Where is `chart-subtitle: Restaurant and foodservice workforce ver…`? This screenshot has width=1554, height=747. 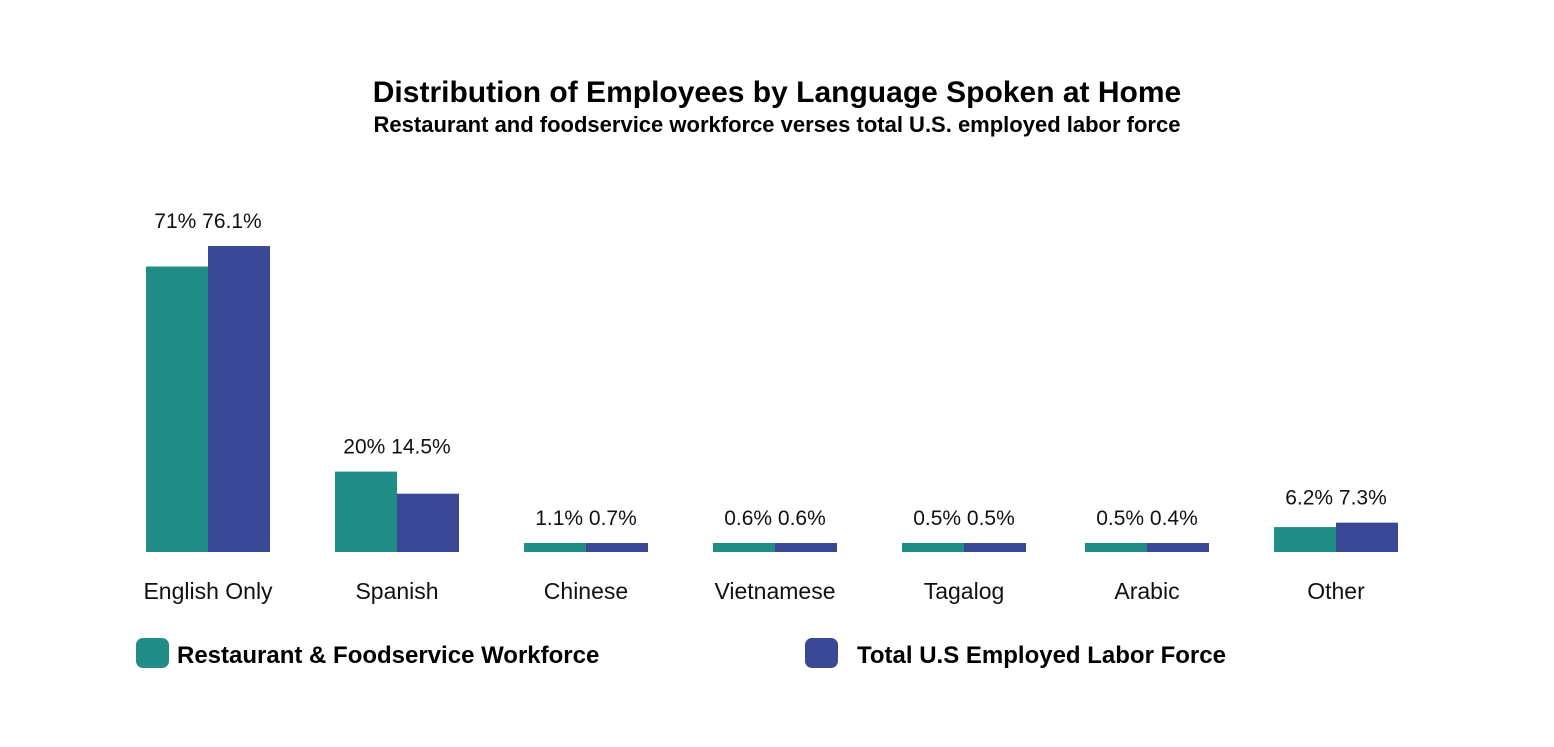 chart-subtitle: Restaurant and foodservice workforce ver… is located at coordinates (777, 124).